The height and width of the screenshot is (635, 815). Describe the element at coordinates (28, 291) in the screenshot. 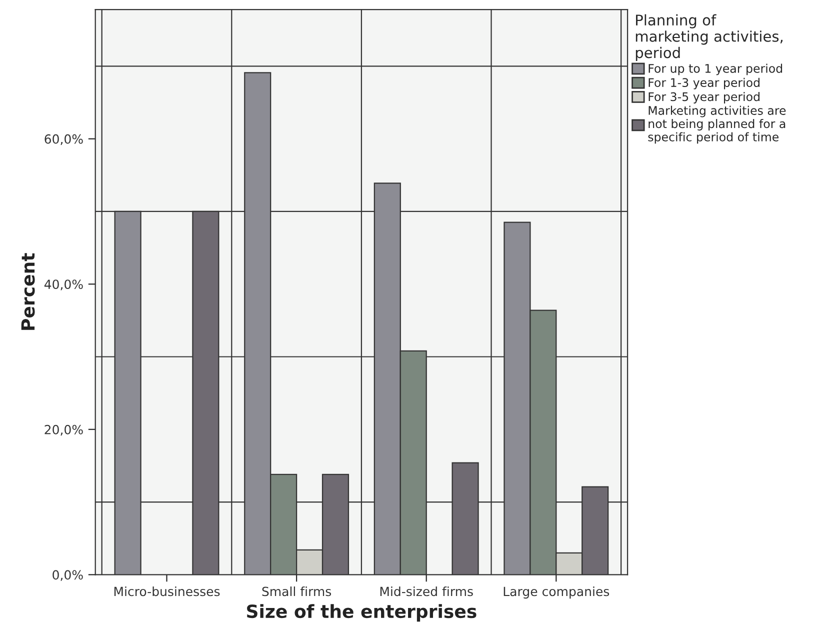

I see `y-axis-title: Percent` at that location.